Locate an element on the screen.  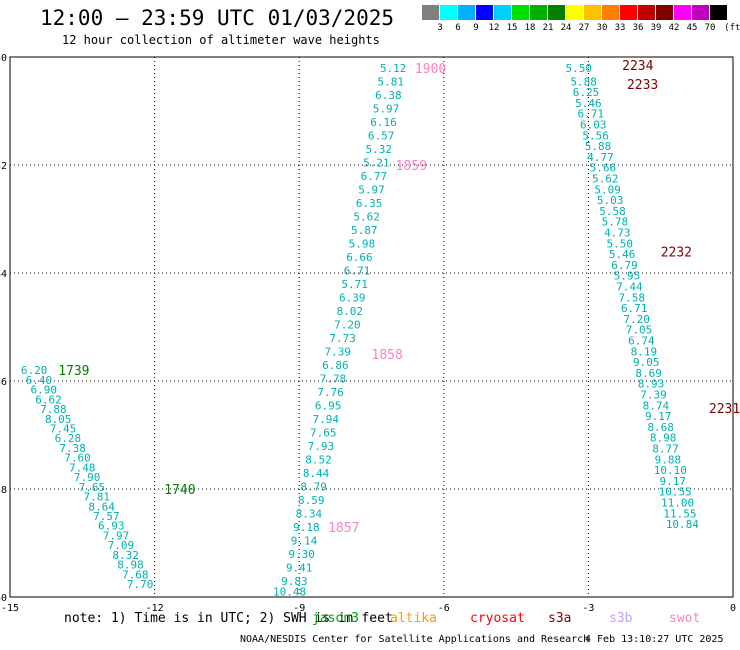
data-point-jason3: 6.62 is located at coordinates (48, 399).